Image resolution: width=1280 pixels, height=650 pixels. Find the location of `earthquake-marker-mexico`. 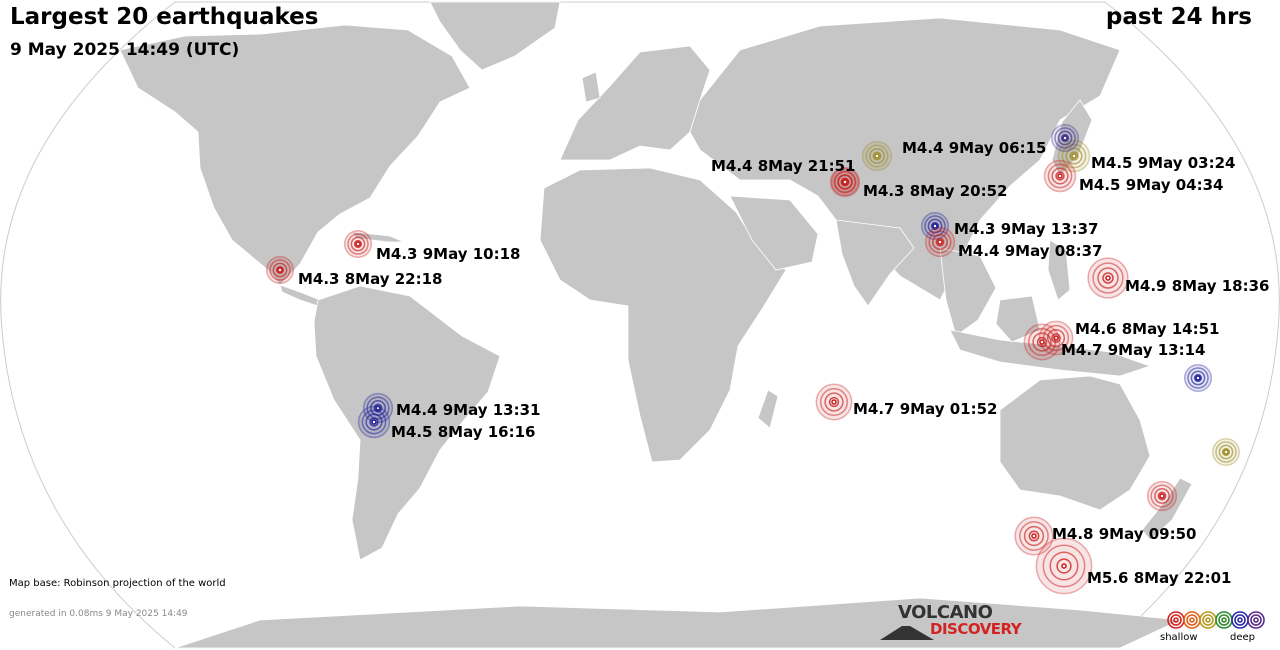

earthquake-marker-mexico is located at coordinates (280, 270).